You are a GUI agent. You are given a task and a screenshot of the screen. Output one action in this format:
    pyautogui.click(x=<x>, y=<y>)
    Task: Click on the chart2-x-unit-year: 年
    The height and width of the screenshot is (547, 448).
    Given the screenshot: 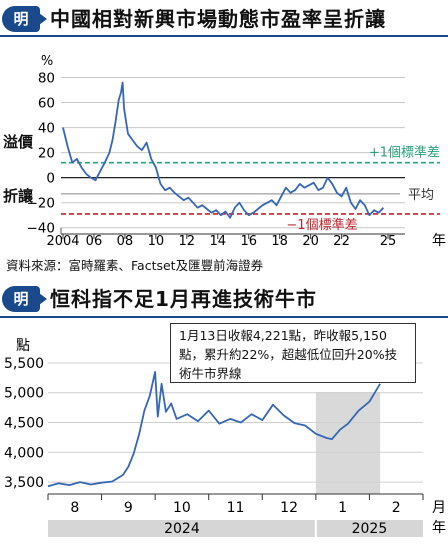 What is the action you would take?
    pyautogui.click(x=439, y=528)
    